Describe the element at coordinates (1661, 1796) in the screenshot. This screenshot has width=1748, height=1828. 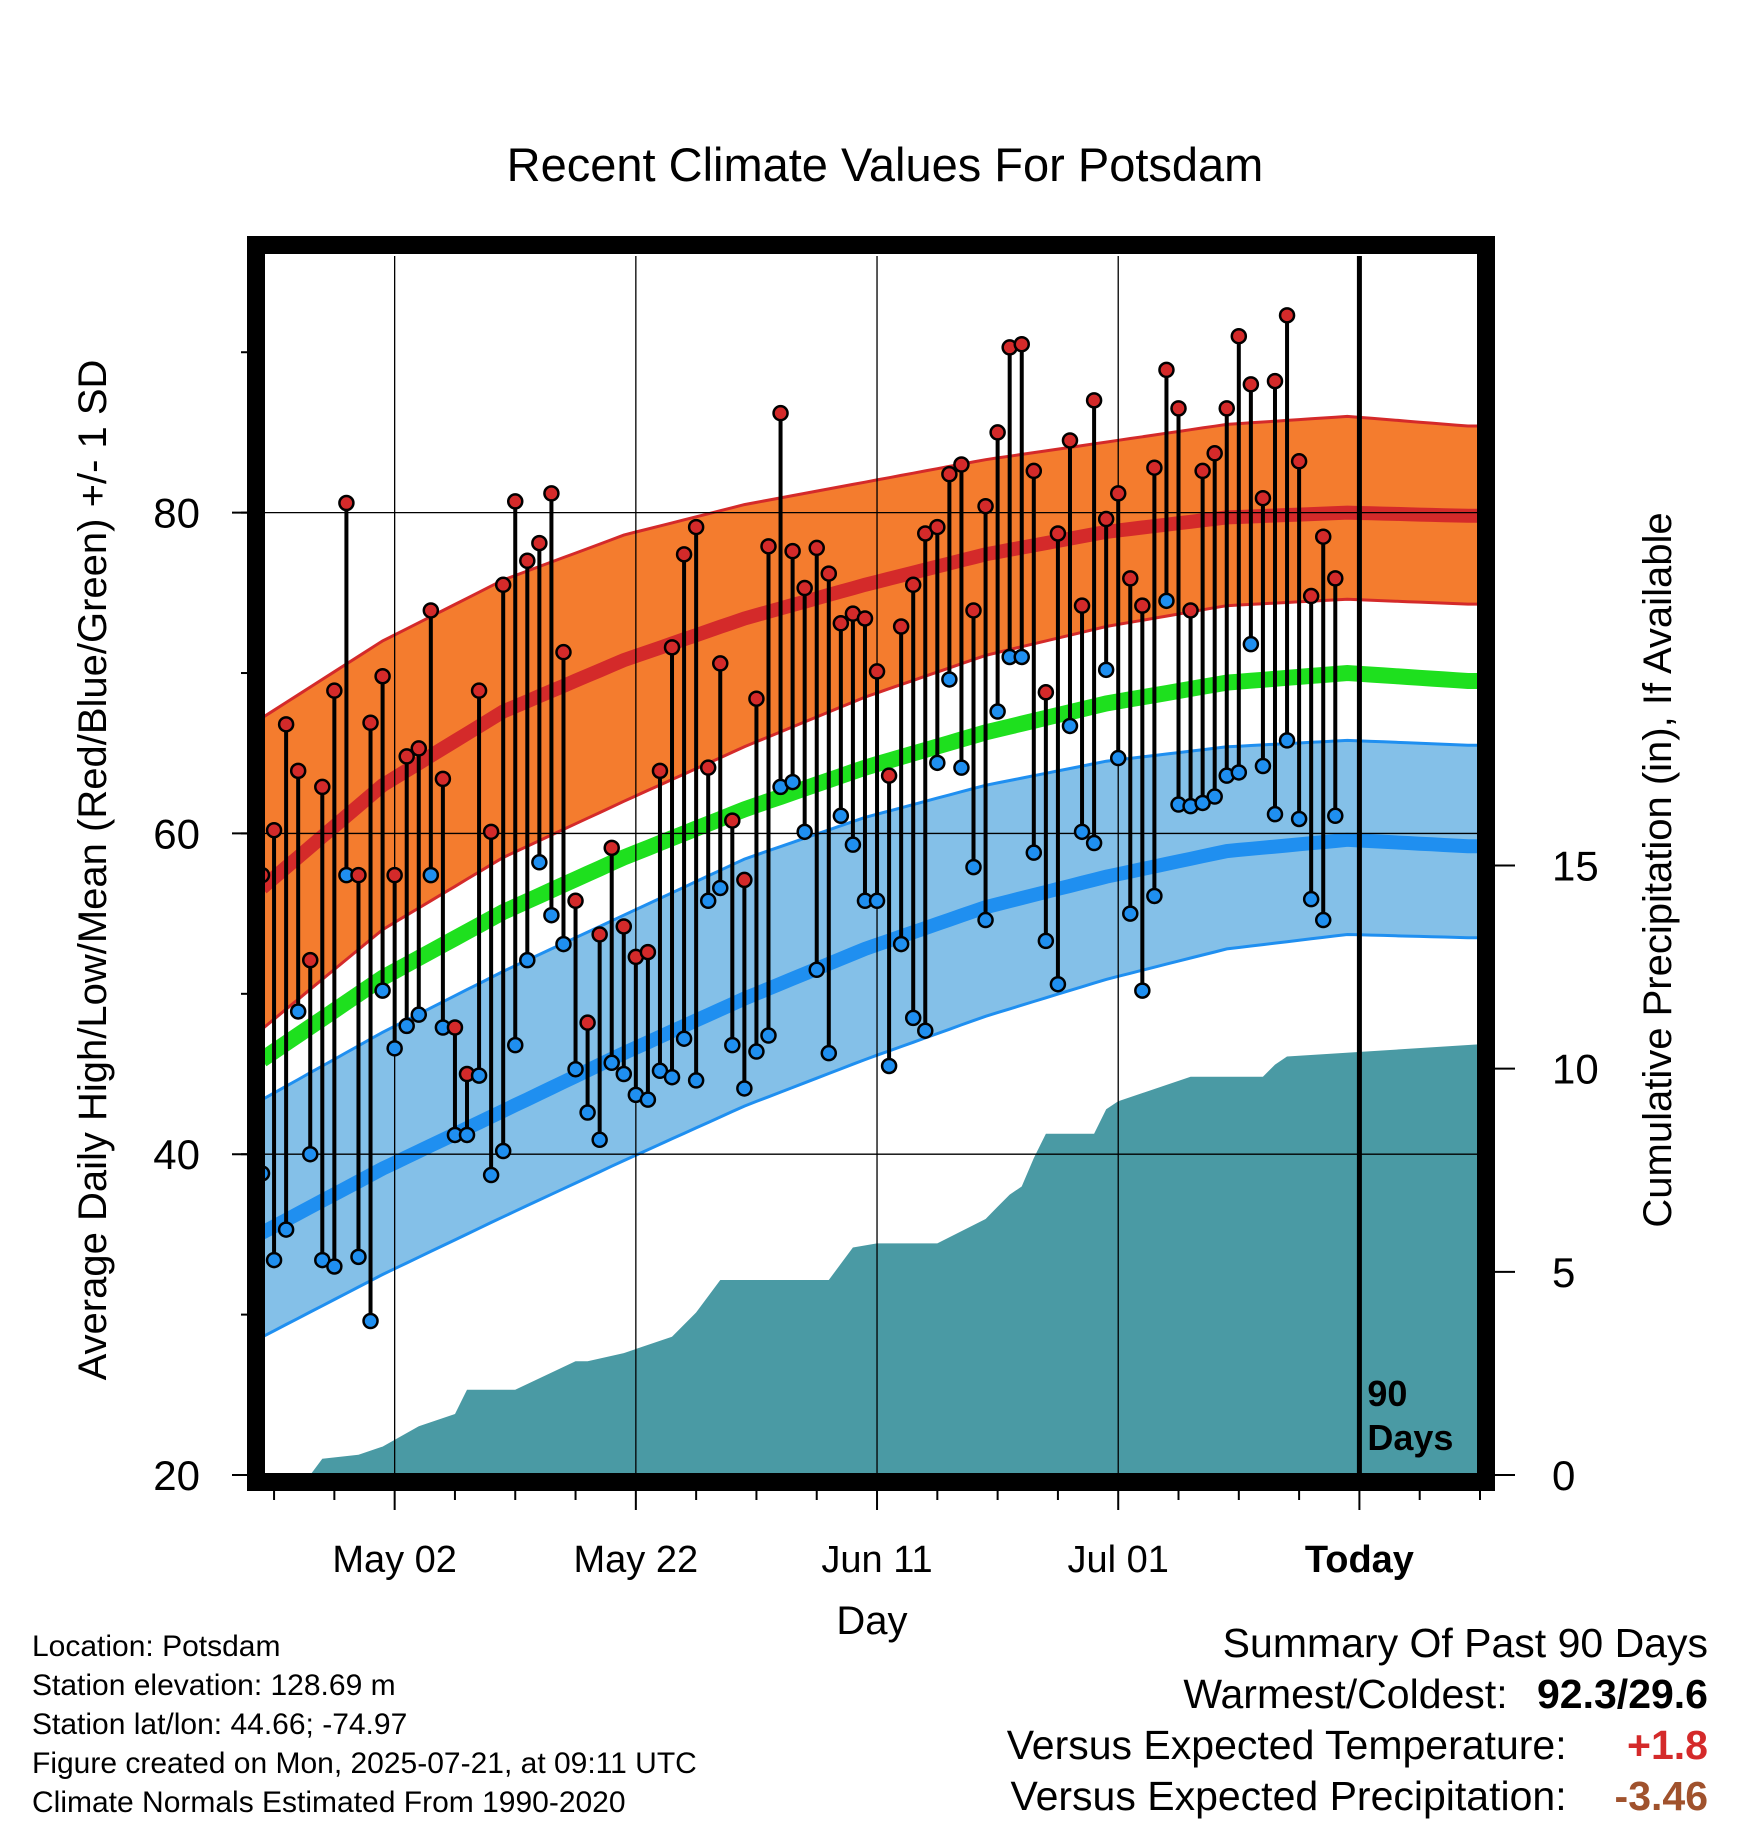
I see `precip-value: -3.46` at that location.